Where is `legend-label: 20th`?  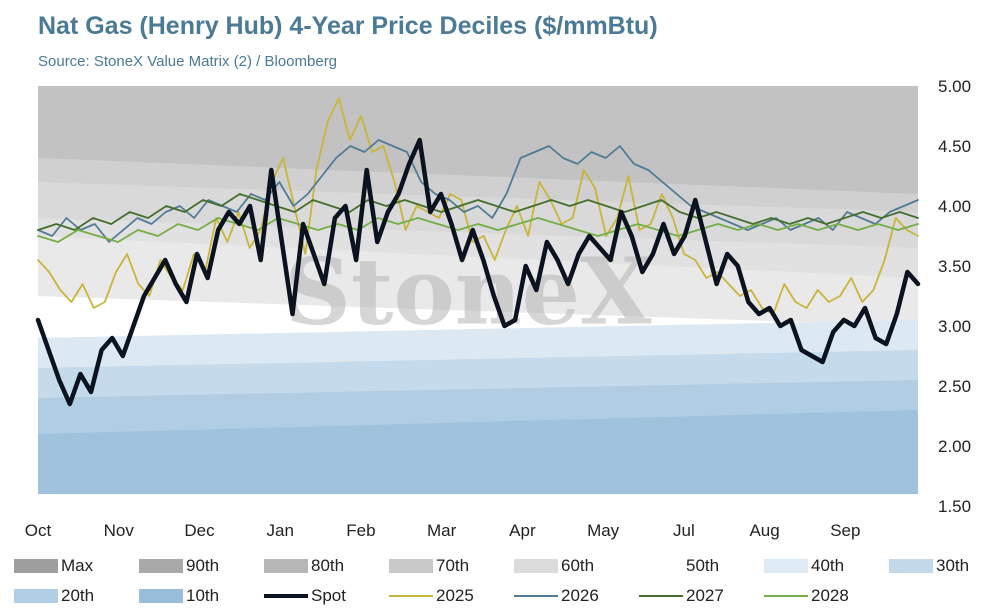
legend-label: 20th is located at coordinates (78, 595).